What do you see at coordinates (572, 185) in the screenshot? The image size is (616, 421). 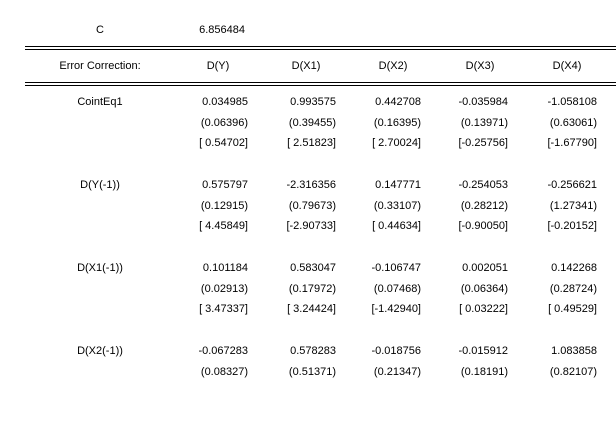 I see `cell: -0.256621` at bounding box center [572, 185].